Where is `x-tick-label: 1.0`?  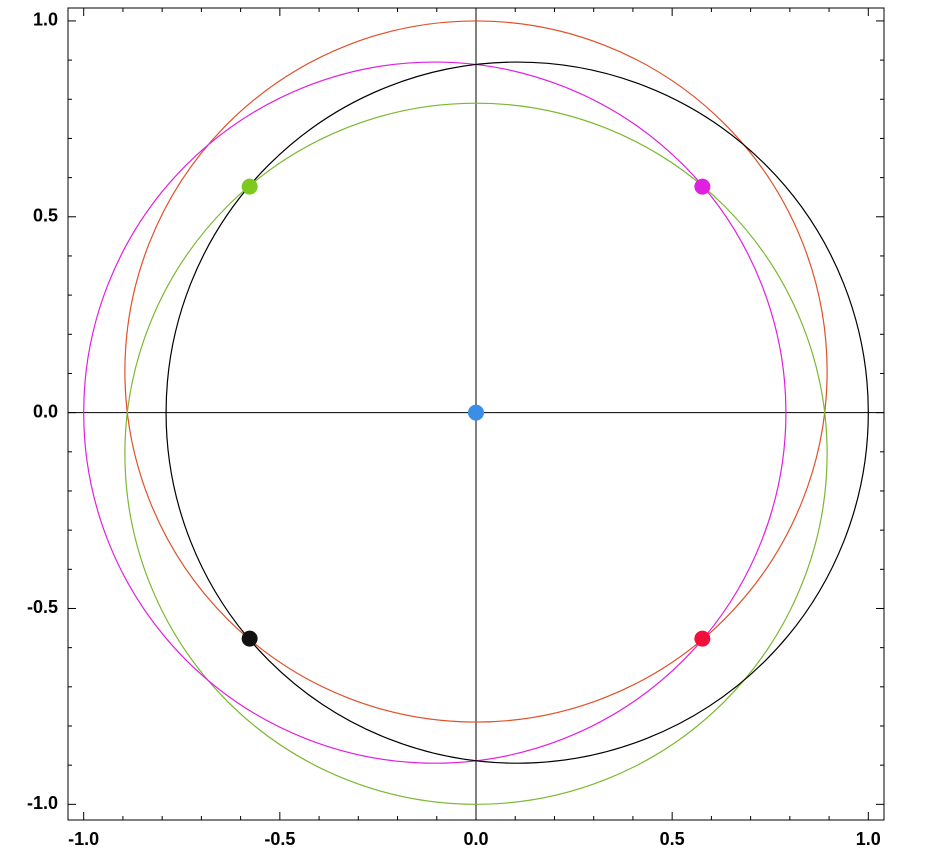 x-tick-label: 1.0 is located at coordinates (868, 839).